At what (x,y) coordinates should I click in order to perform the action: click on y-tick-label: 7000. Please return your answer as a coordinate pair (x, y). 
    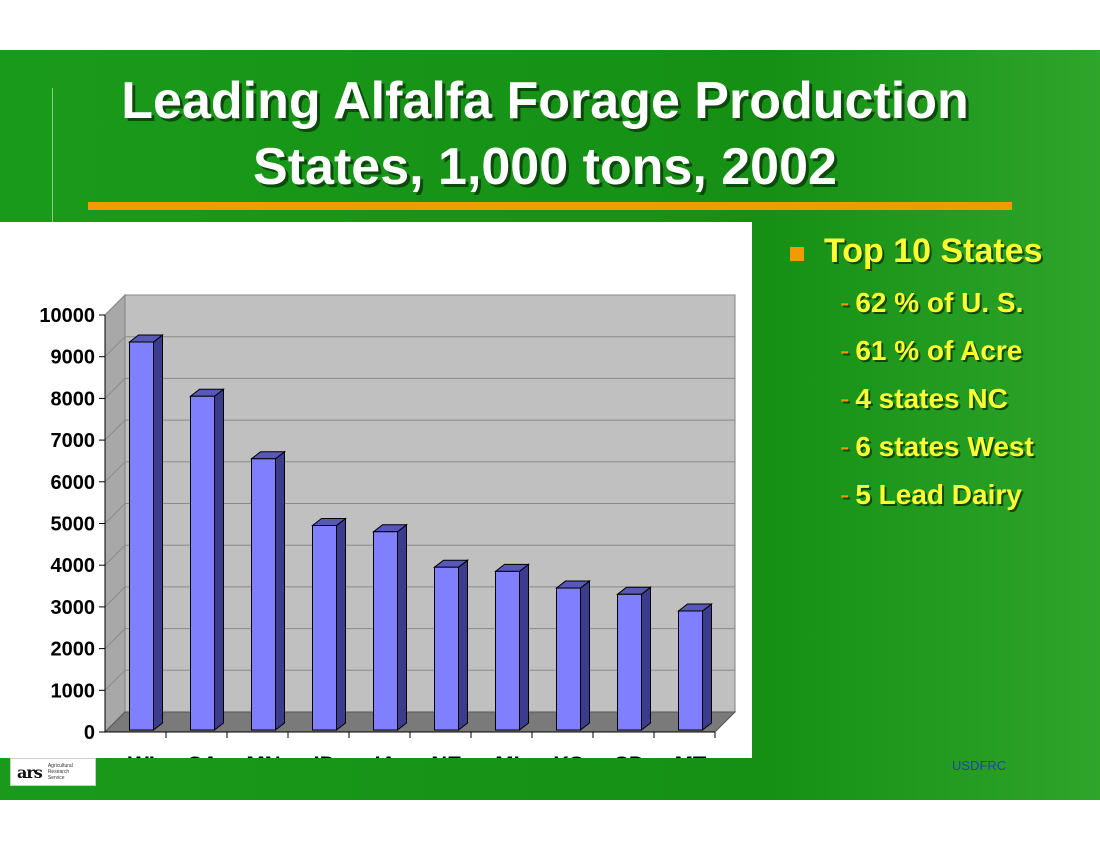
    Looking at the image, I should click on (73, 441).